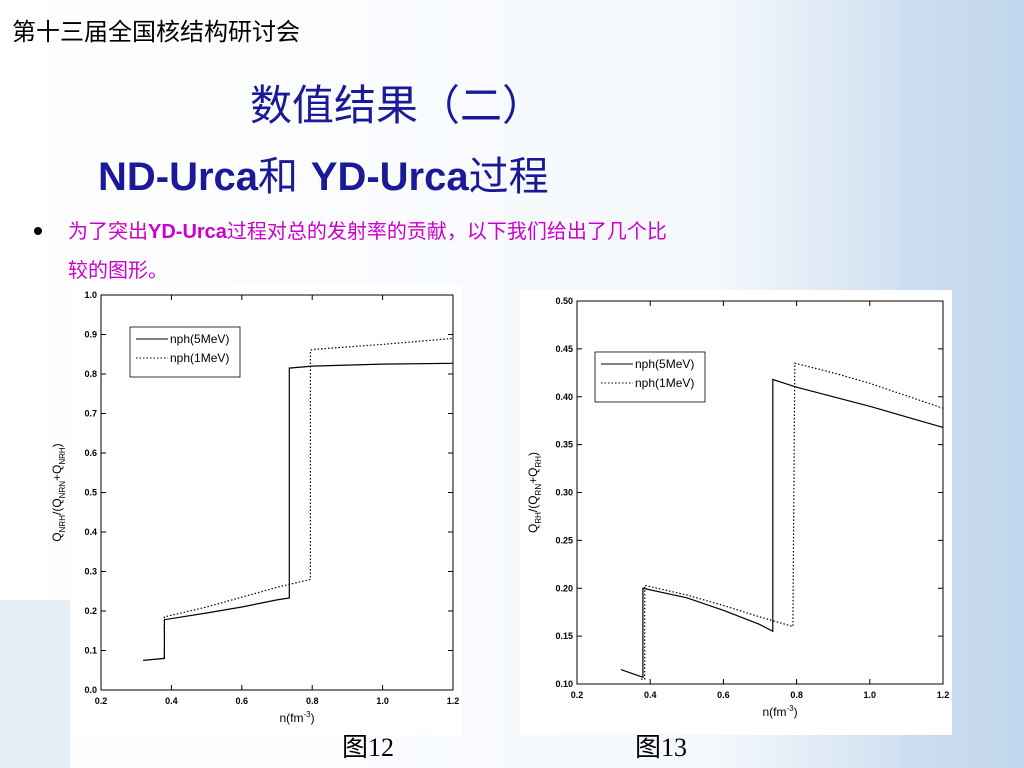  Describe the element at coordinates (108, 231) in the screenshot. I see `bullet-part: 为了突出` at that location.